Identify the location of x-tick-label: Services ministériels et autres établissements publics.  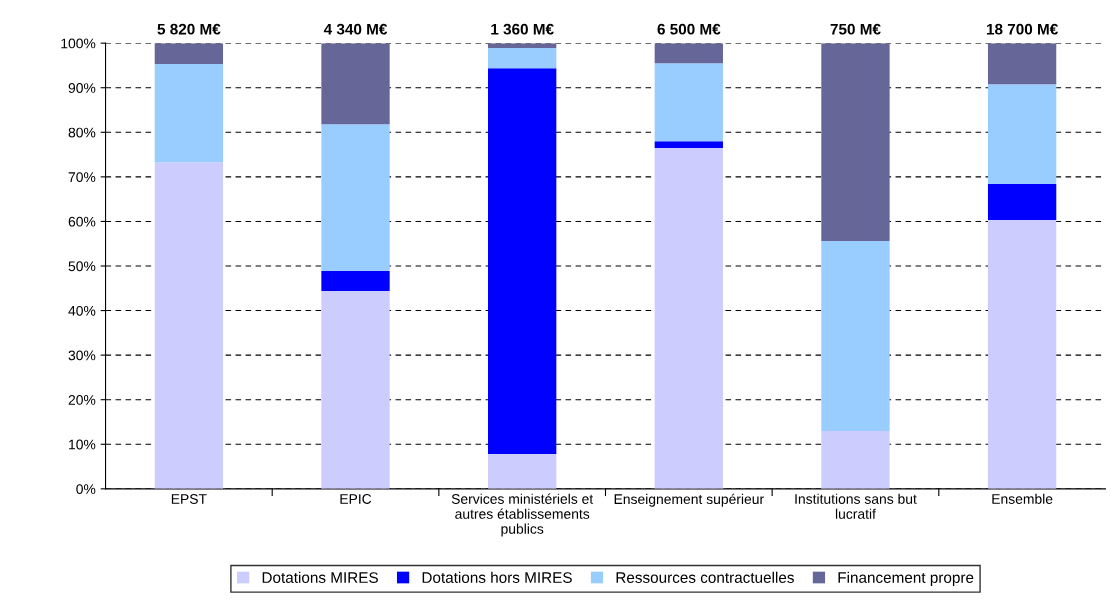
(522, 515).